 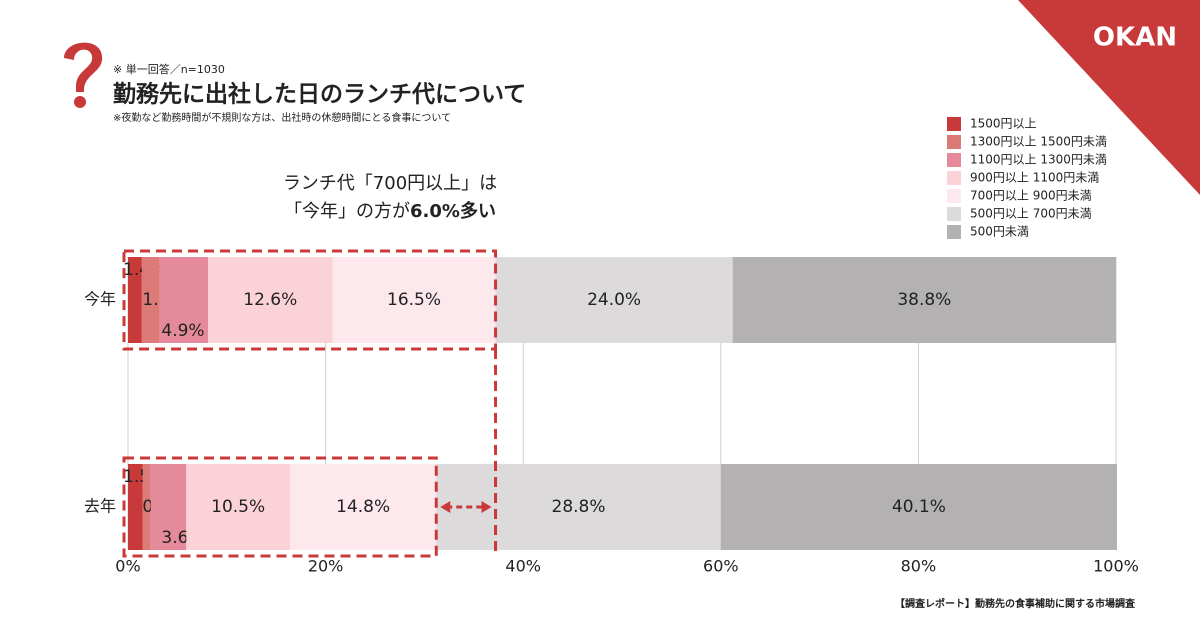 What do you see at coordinates (1109, 97) in the screenshot?
I see `corner-banner` at bounding box center [1109, 97].